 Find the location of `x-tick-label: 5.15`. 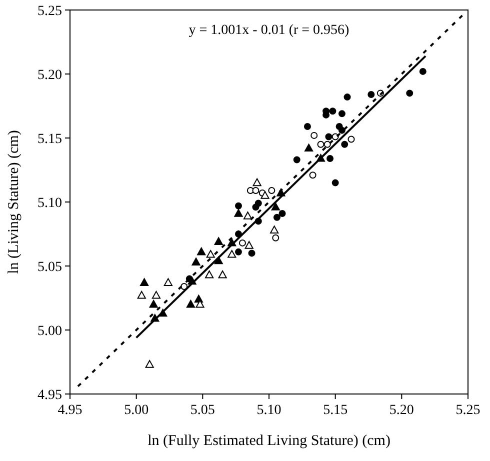

x-tick-label: 5.15 is located at coordinates (335, 410).